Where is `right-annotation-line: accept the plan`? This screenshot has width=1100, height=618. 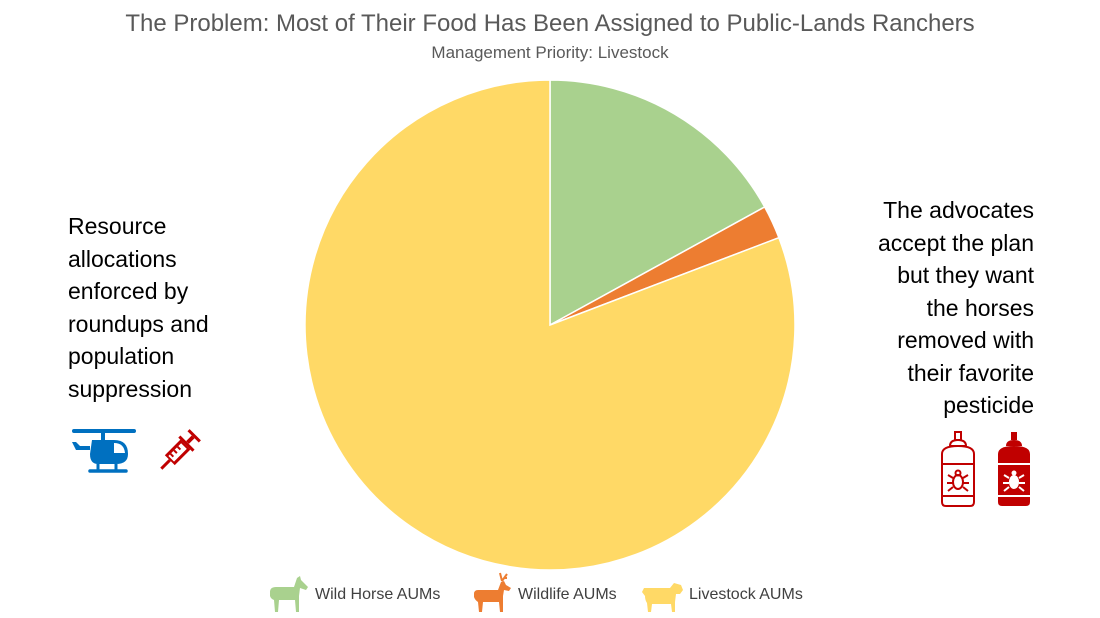 right-annotation-line: accept the plan is located at coordinates (955, 242).